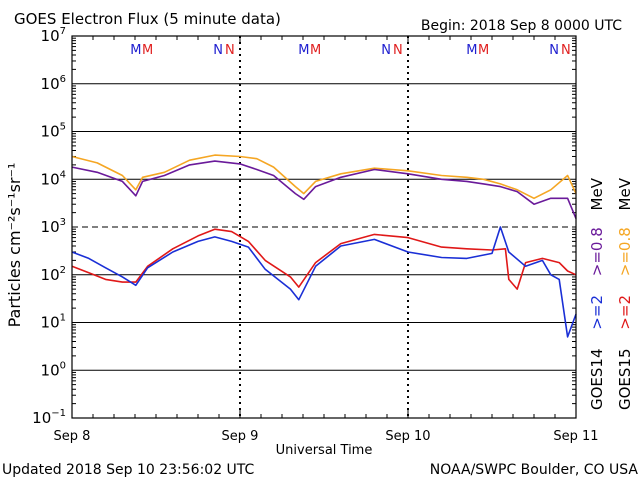 This screenshot has width=640, height=480. What do you see at coordinates (597, 379) in the screenshot?
I see `legend-goes14-sat: GOES14` at bounding box center [597, 379].